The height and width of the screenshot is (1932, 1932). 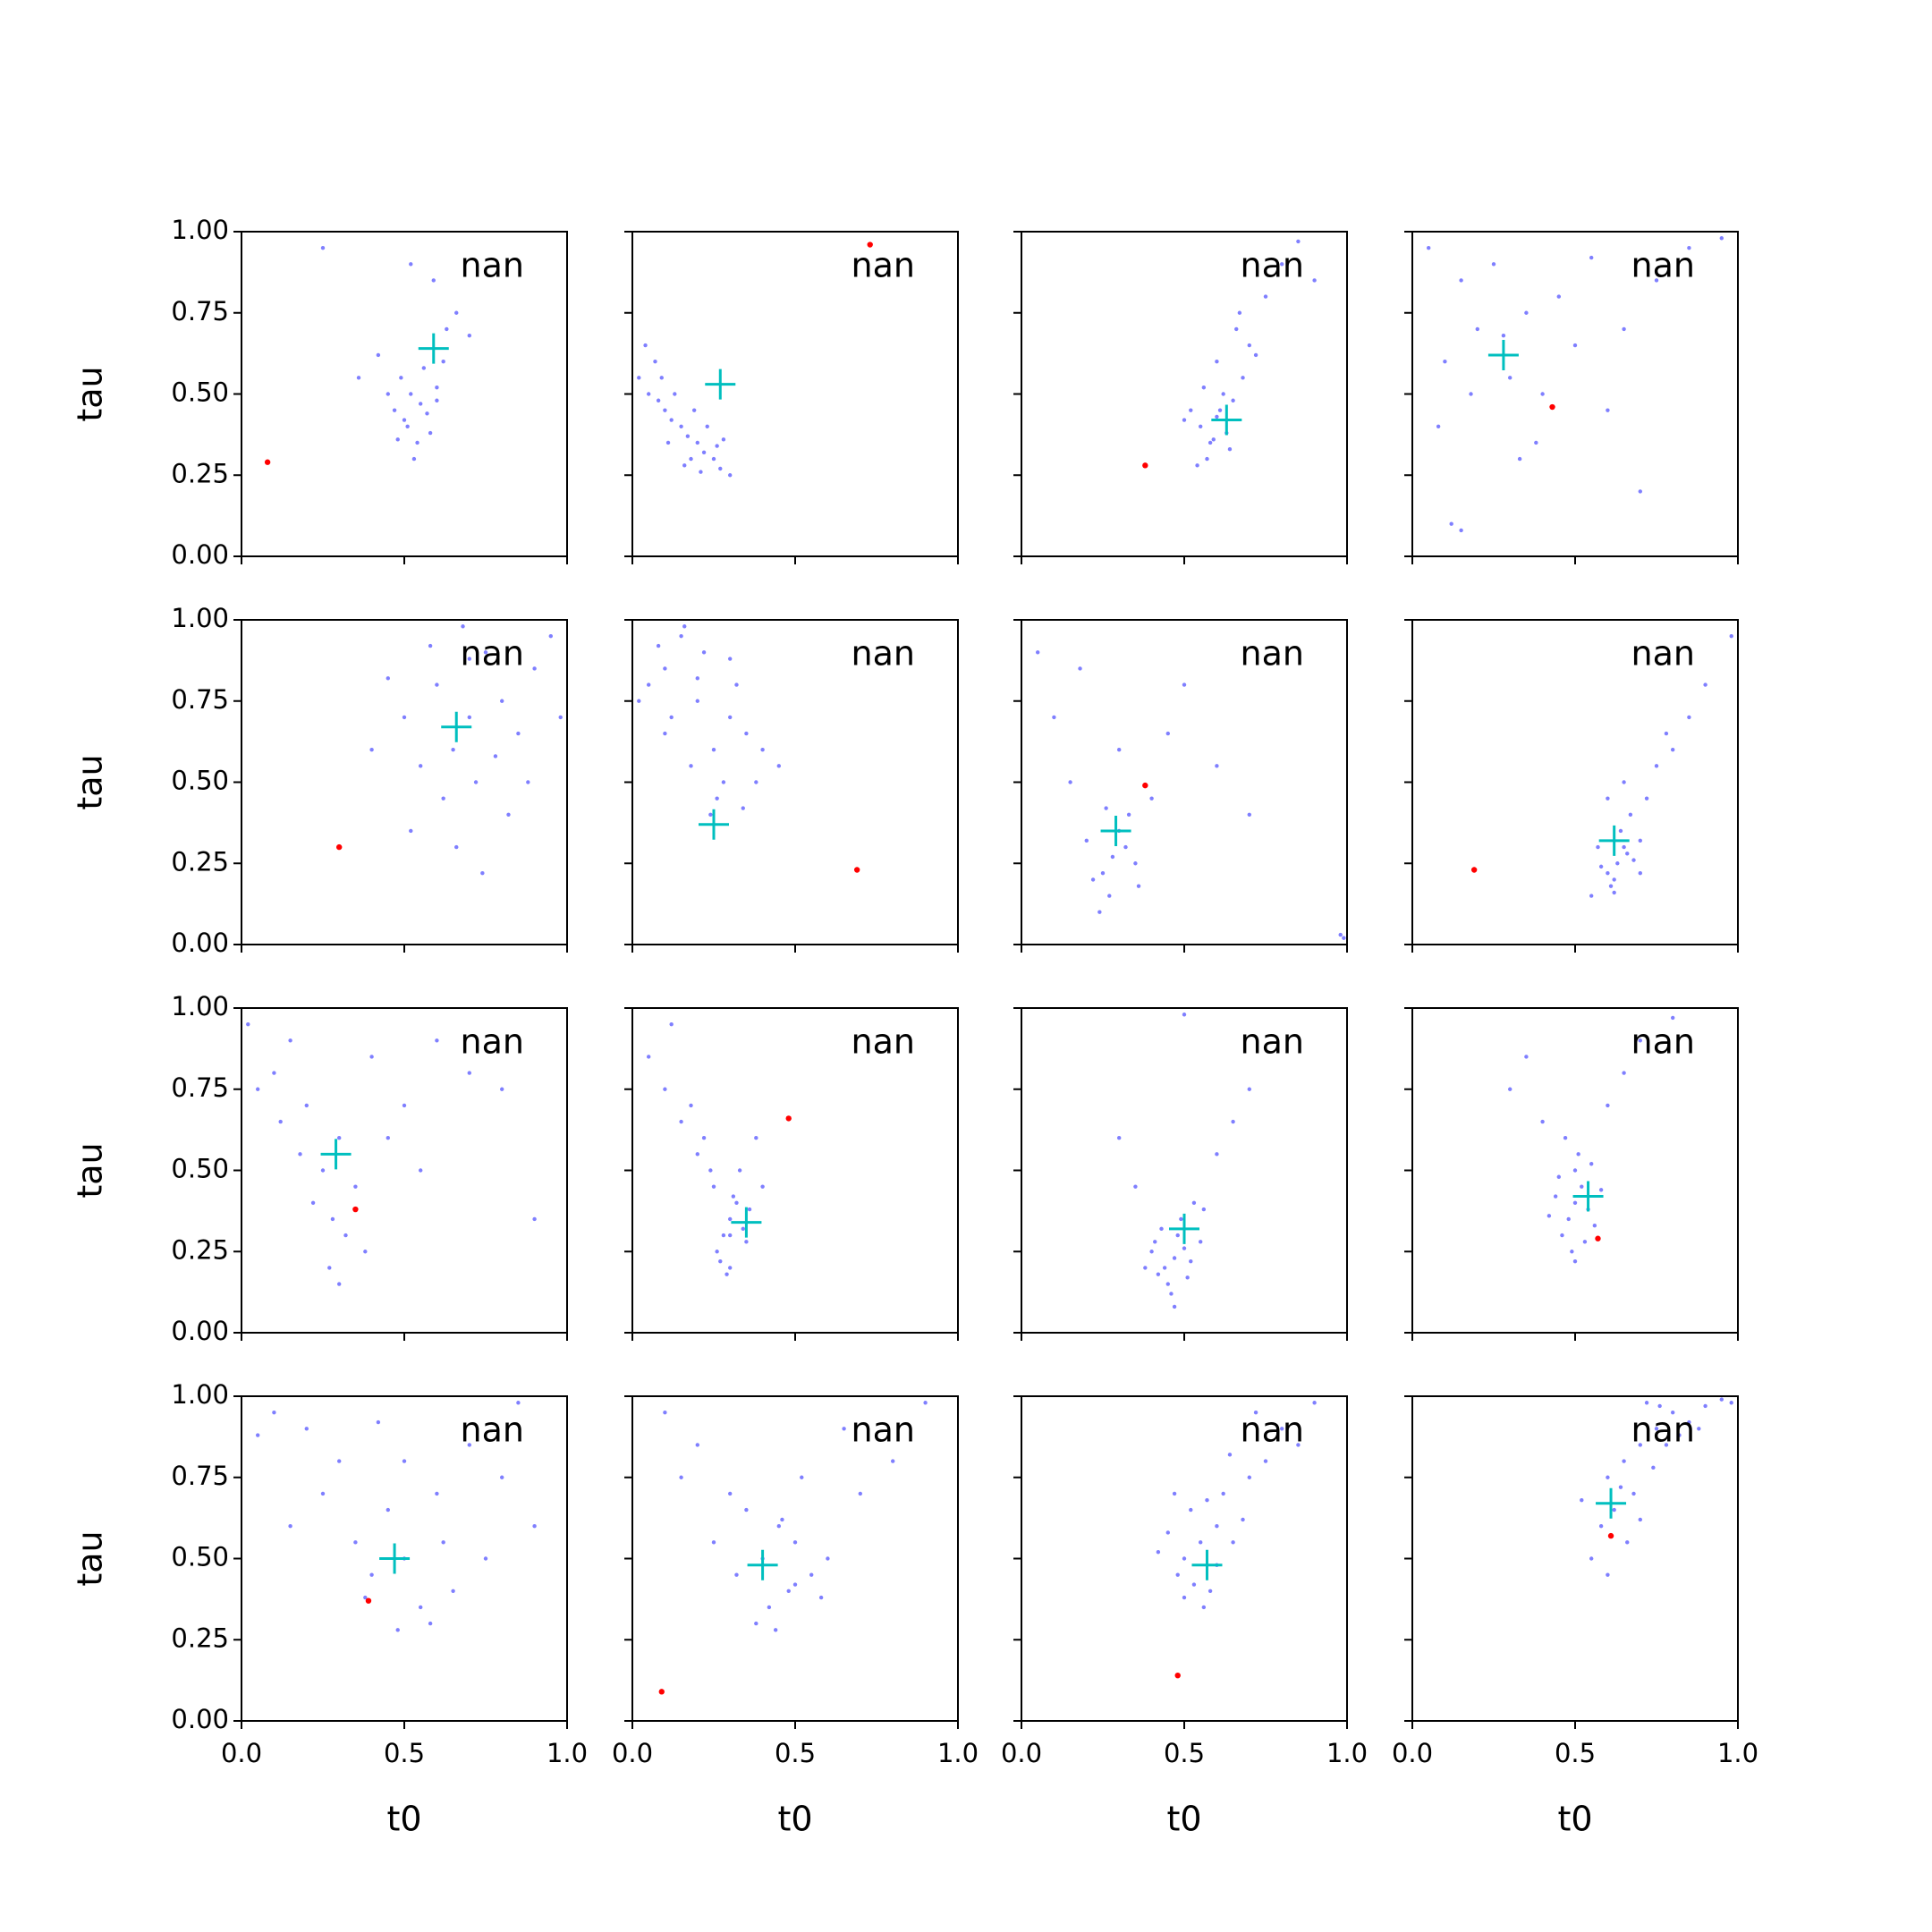 I want to click on y-tick-label: 0.25, so click(x=200, y=1638).